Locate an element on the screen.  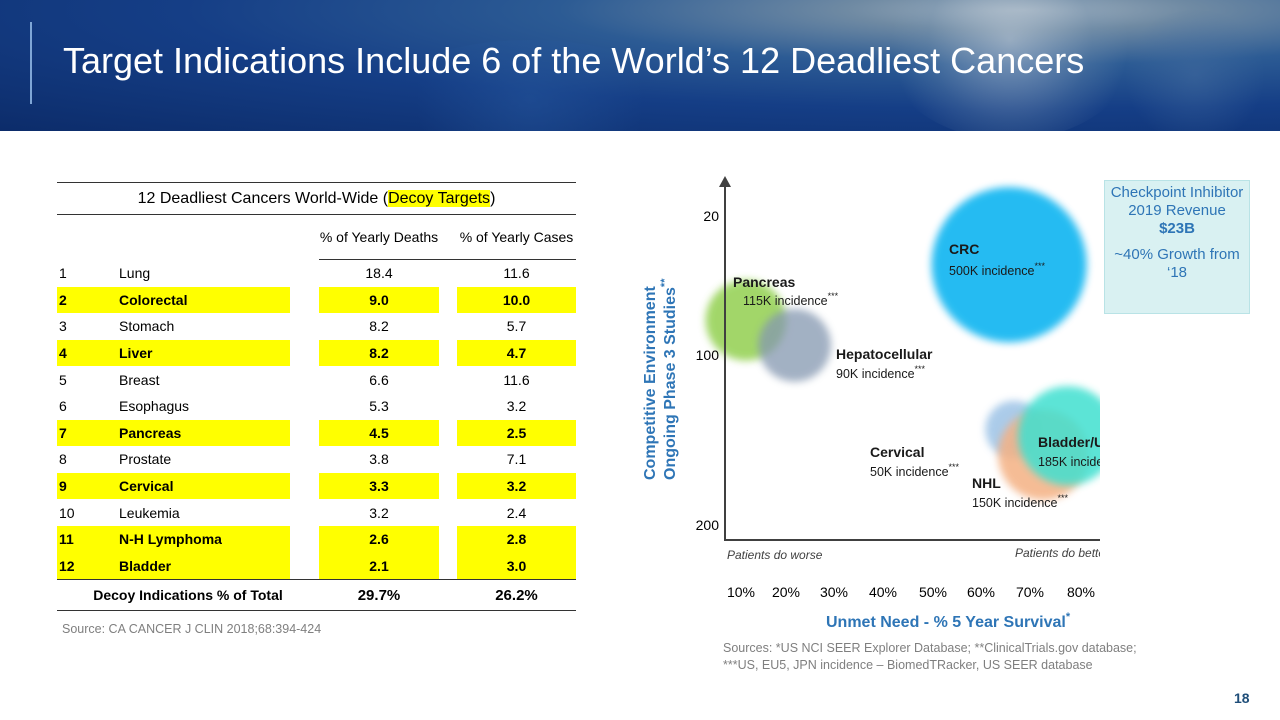
y-tick-label: 200 is located at coordinates (708, 525).